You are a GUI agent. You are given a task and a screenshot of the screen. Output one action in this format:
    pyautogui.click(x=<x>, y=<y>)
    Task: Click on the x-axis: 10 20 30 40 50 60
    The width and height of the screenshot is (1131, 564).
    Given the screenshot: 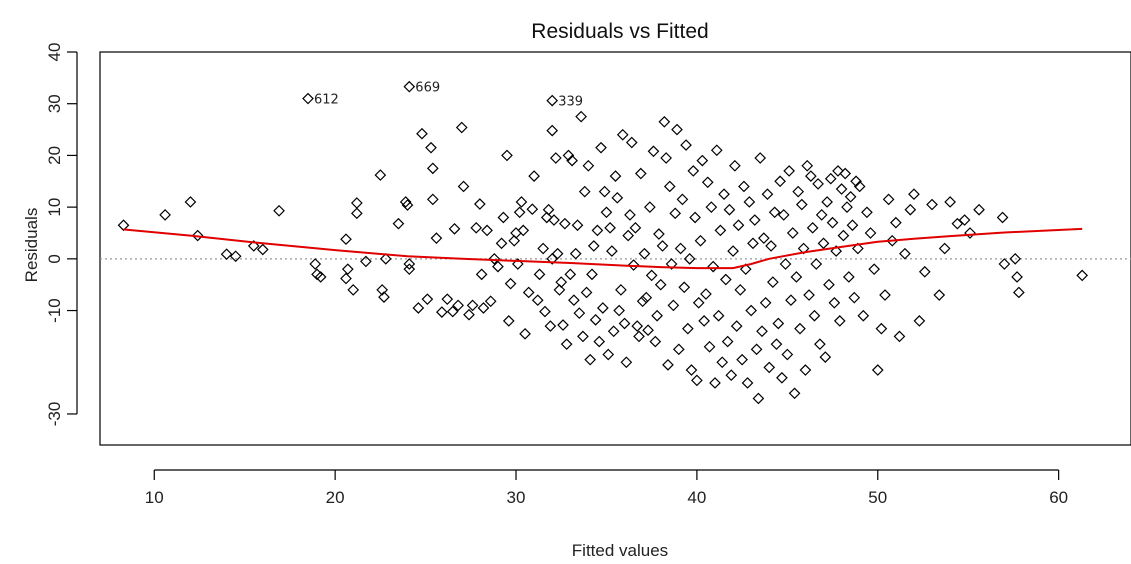 What is the action you would take?
    pyautogui.click(x=606, y=488)
    